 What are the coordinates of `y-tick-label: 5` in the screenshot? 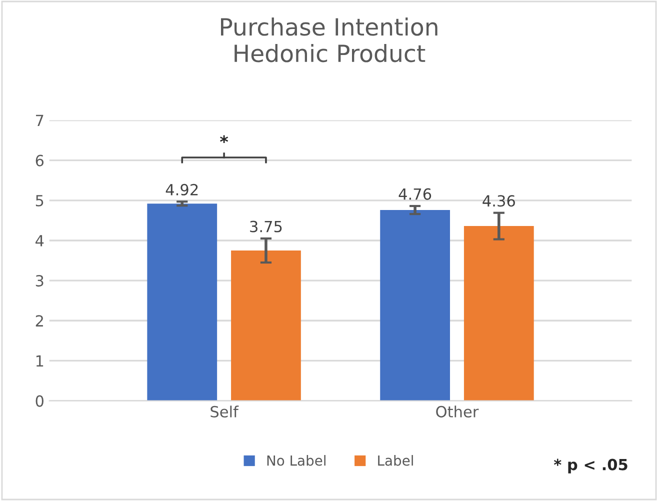 It's located at (40, 200).